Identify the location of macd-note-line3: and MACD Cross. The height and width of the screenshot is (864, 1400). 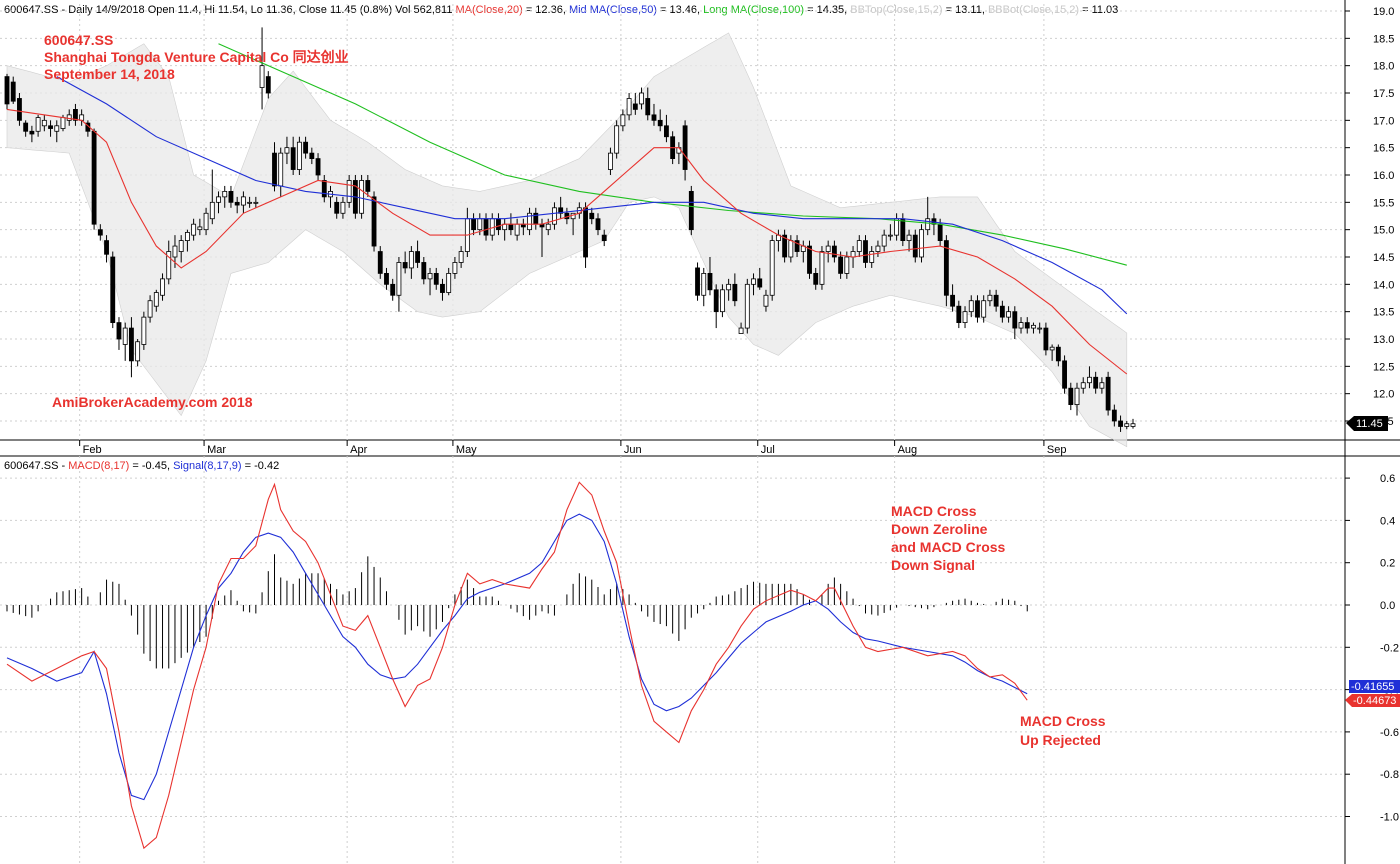
(948, 547).